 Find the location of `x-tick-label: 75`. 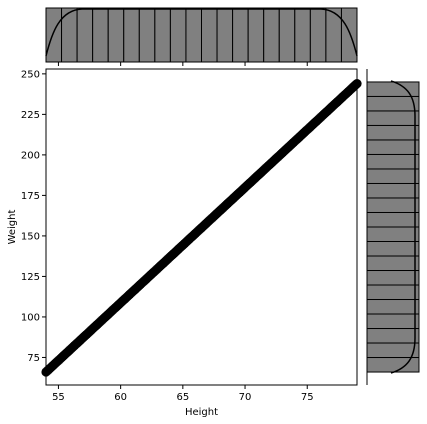

x-tick-label: 75 is located at coordinates (307, 397).